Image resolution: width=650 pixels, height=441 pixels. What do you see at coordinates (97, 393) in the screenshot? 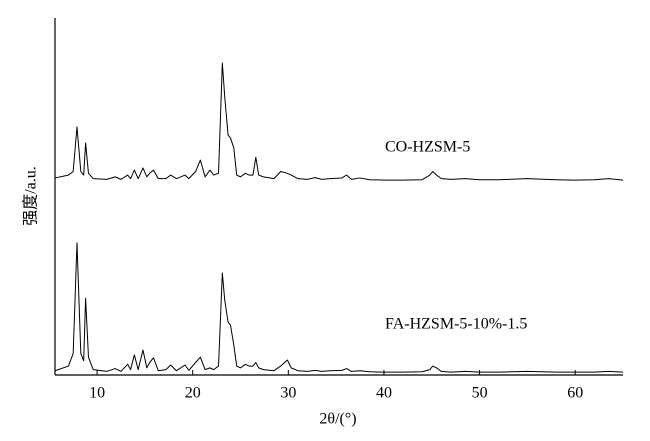
I see `x-tick-label: 10` at bounding box center [97, 393].